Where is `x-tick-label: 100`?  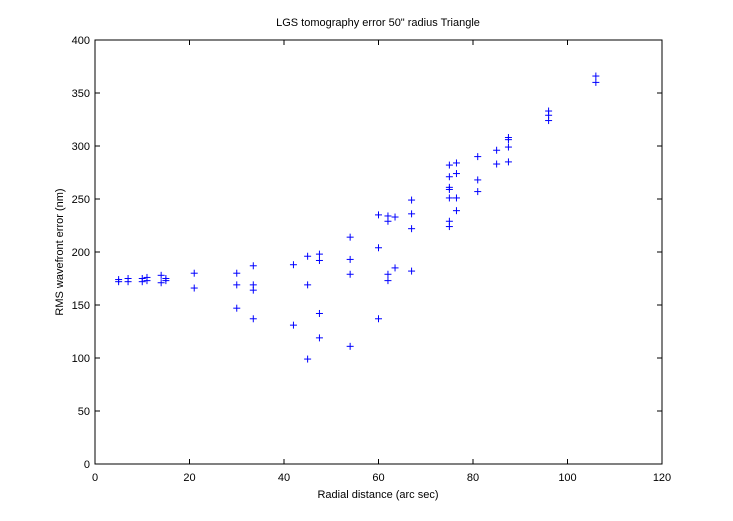
x-tick-label: 100 is located at coordinates (567, 478).